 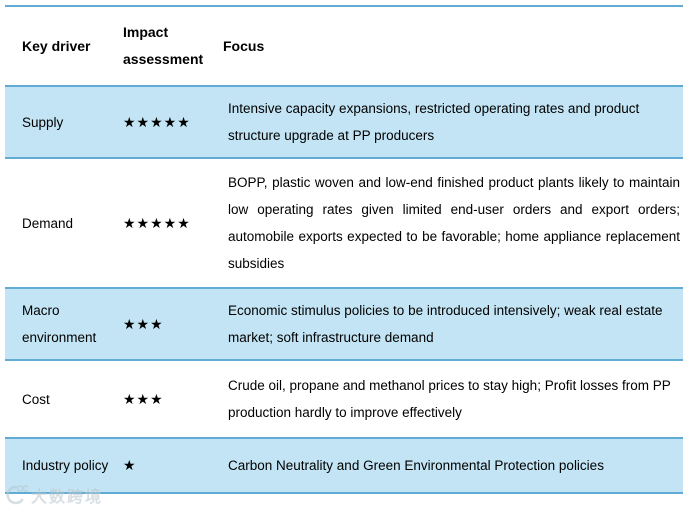 I want to click on column-header-focus: Focus, so click(x=244, y=45).